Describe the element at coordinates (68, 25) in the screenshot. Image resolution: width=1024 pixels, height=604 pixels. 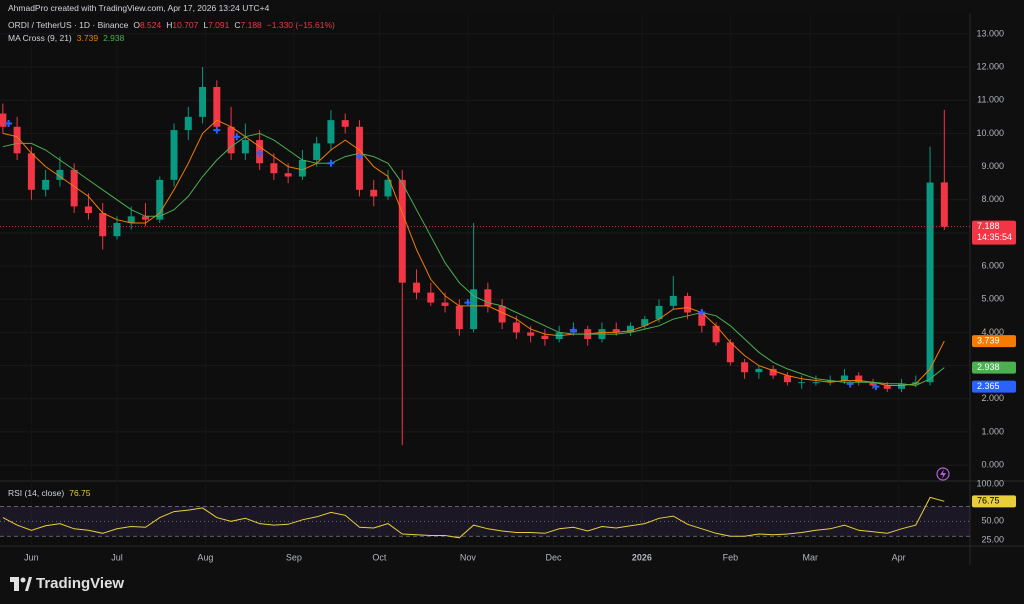
I see `symbol-title: ORDI / TetherUS · 1D · Binance` at that location.